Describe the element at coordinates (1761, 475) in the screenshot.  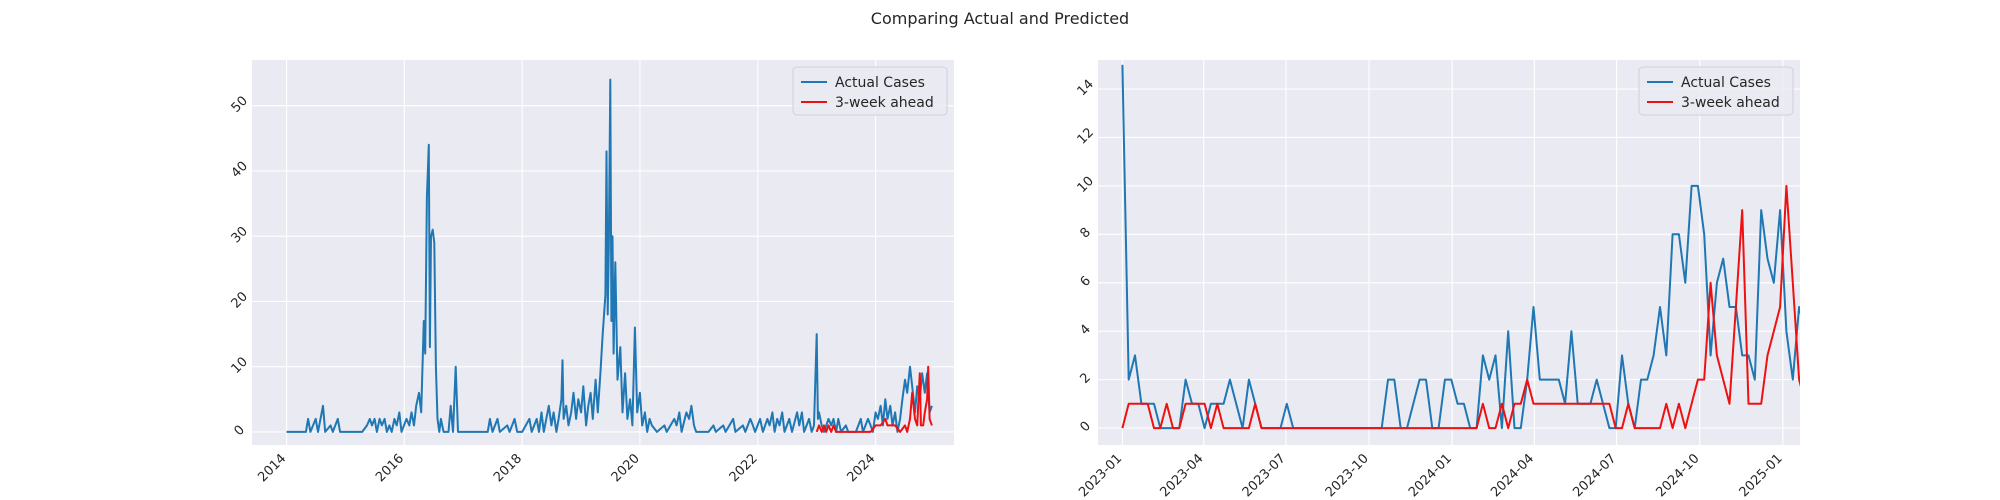
I see `x-tick-label: 2025-01` at that location.